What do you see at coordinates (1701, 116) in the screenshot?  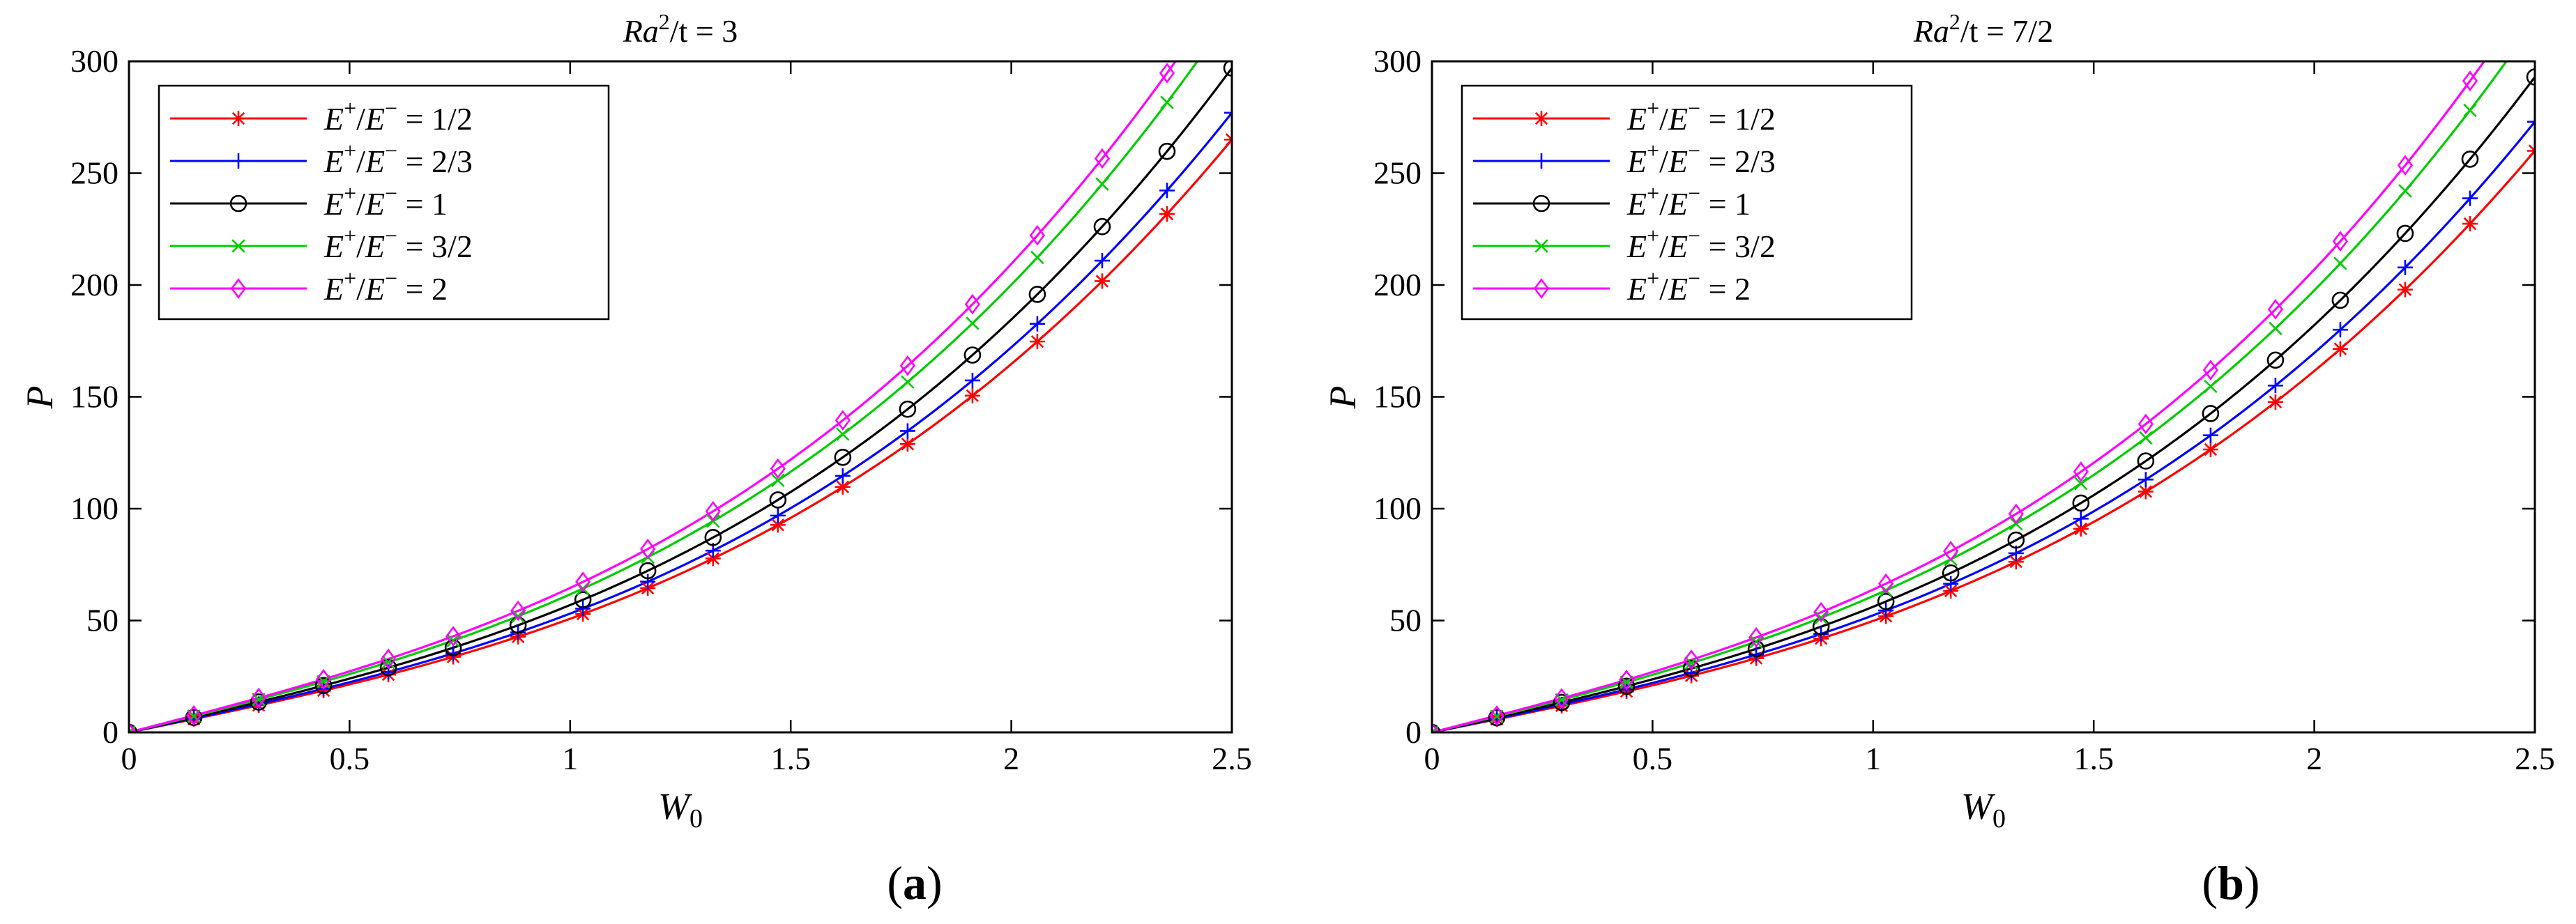 I see `legend-label: E+/E− = 1/2` at bounding box center [1701, 116].